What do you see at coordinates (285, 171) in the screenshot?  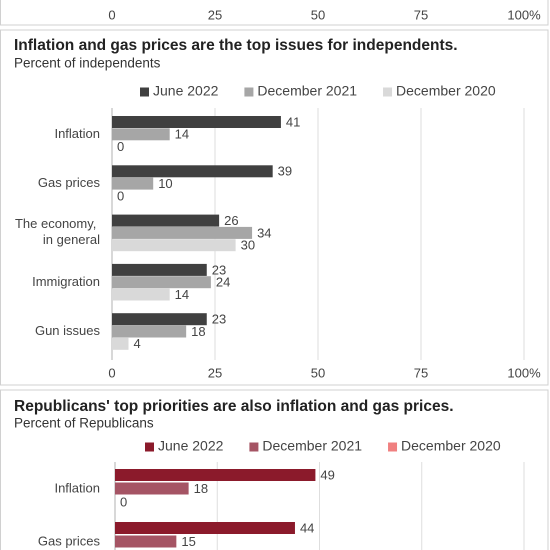 I see `value-label: 39` at bounding box center [285, 171].